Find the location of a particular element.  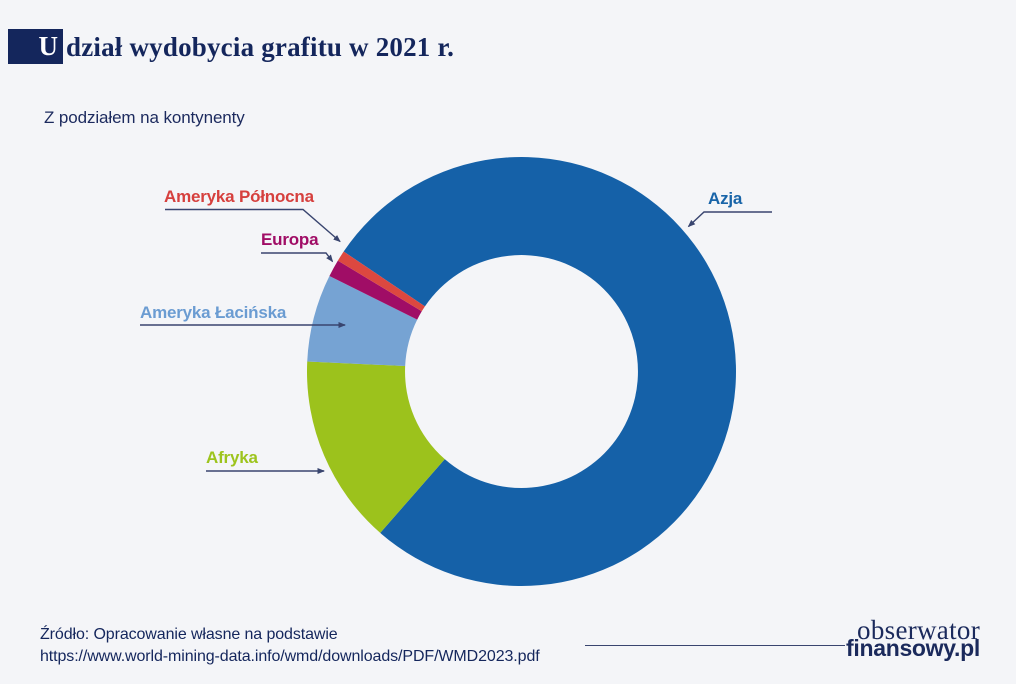

leader-line-azja is located at coordinates (729, 219).